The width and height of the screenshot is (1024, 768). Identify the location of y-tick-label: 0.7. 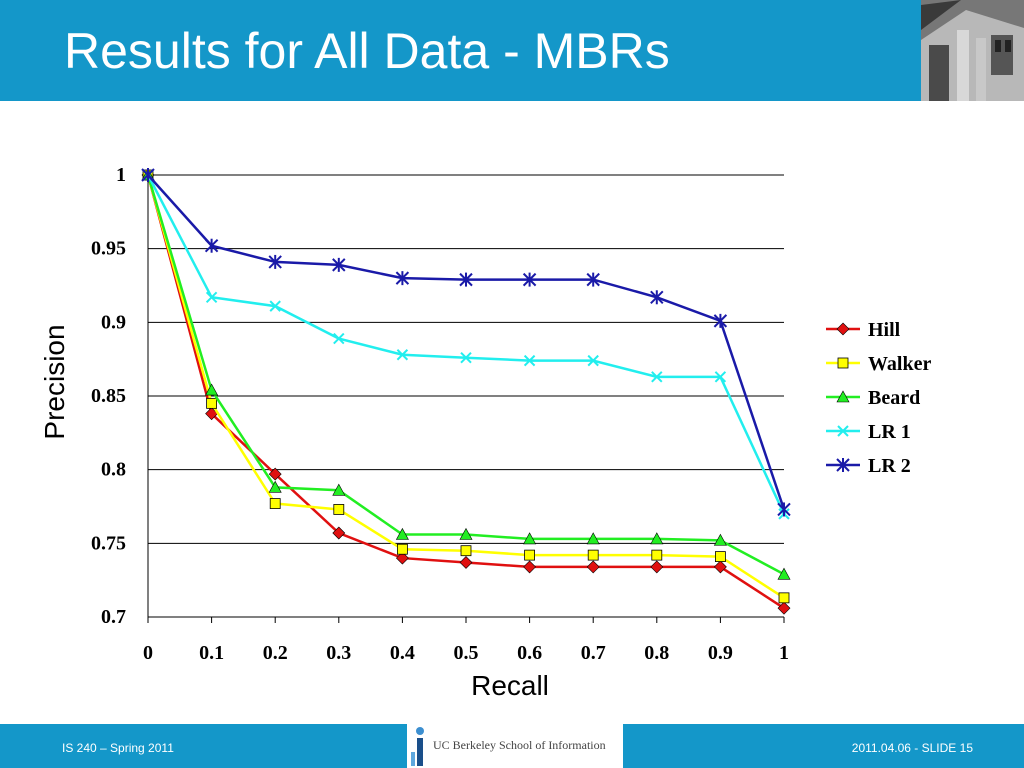
(113, 617).